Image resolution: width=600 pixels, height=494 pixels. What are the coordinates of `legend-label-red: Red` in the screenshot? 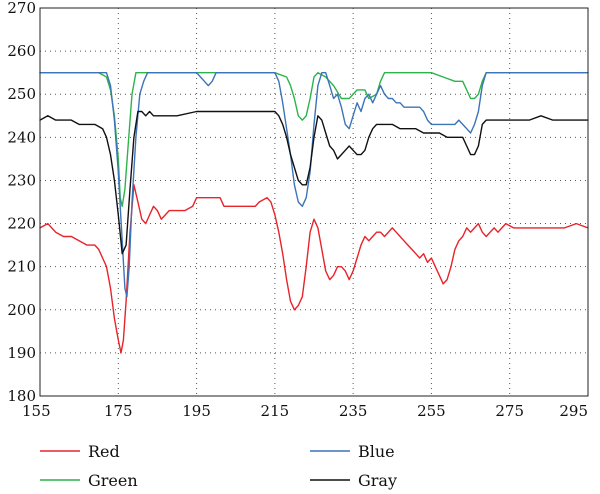 It's located at (104, 451).